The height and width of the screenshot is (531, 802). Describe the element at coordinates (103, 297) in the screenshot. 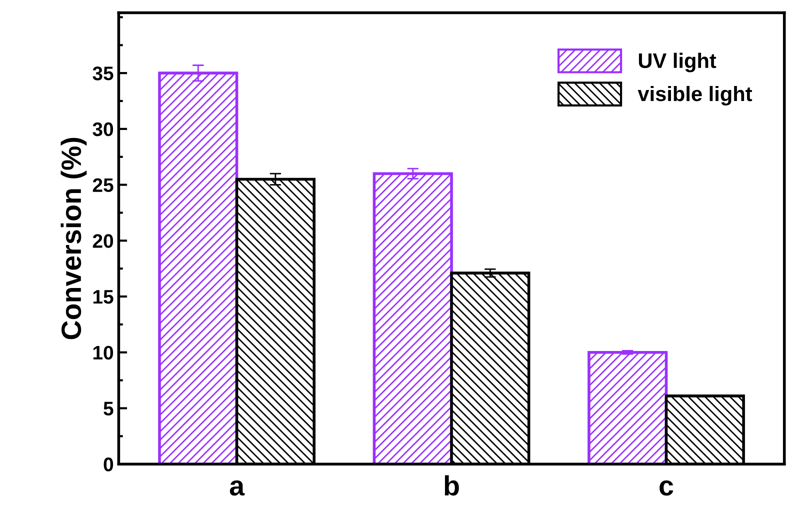

I see `y-tick-label: 15` at that location.